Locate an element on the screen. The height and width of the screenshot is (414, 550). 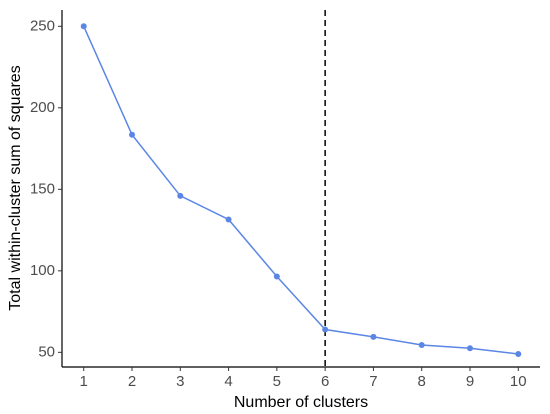
y-tick-label: 150 is located at coordinates (42, 188).